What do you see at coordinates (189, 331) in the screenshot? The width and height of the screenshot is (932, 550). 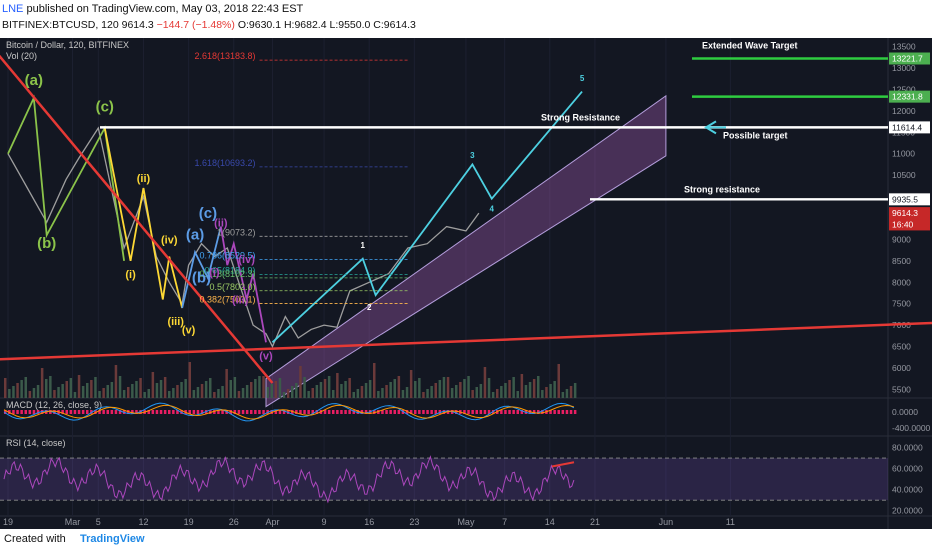 I see `wave-label: (v)` at bounding box center [189, 331].